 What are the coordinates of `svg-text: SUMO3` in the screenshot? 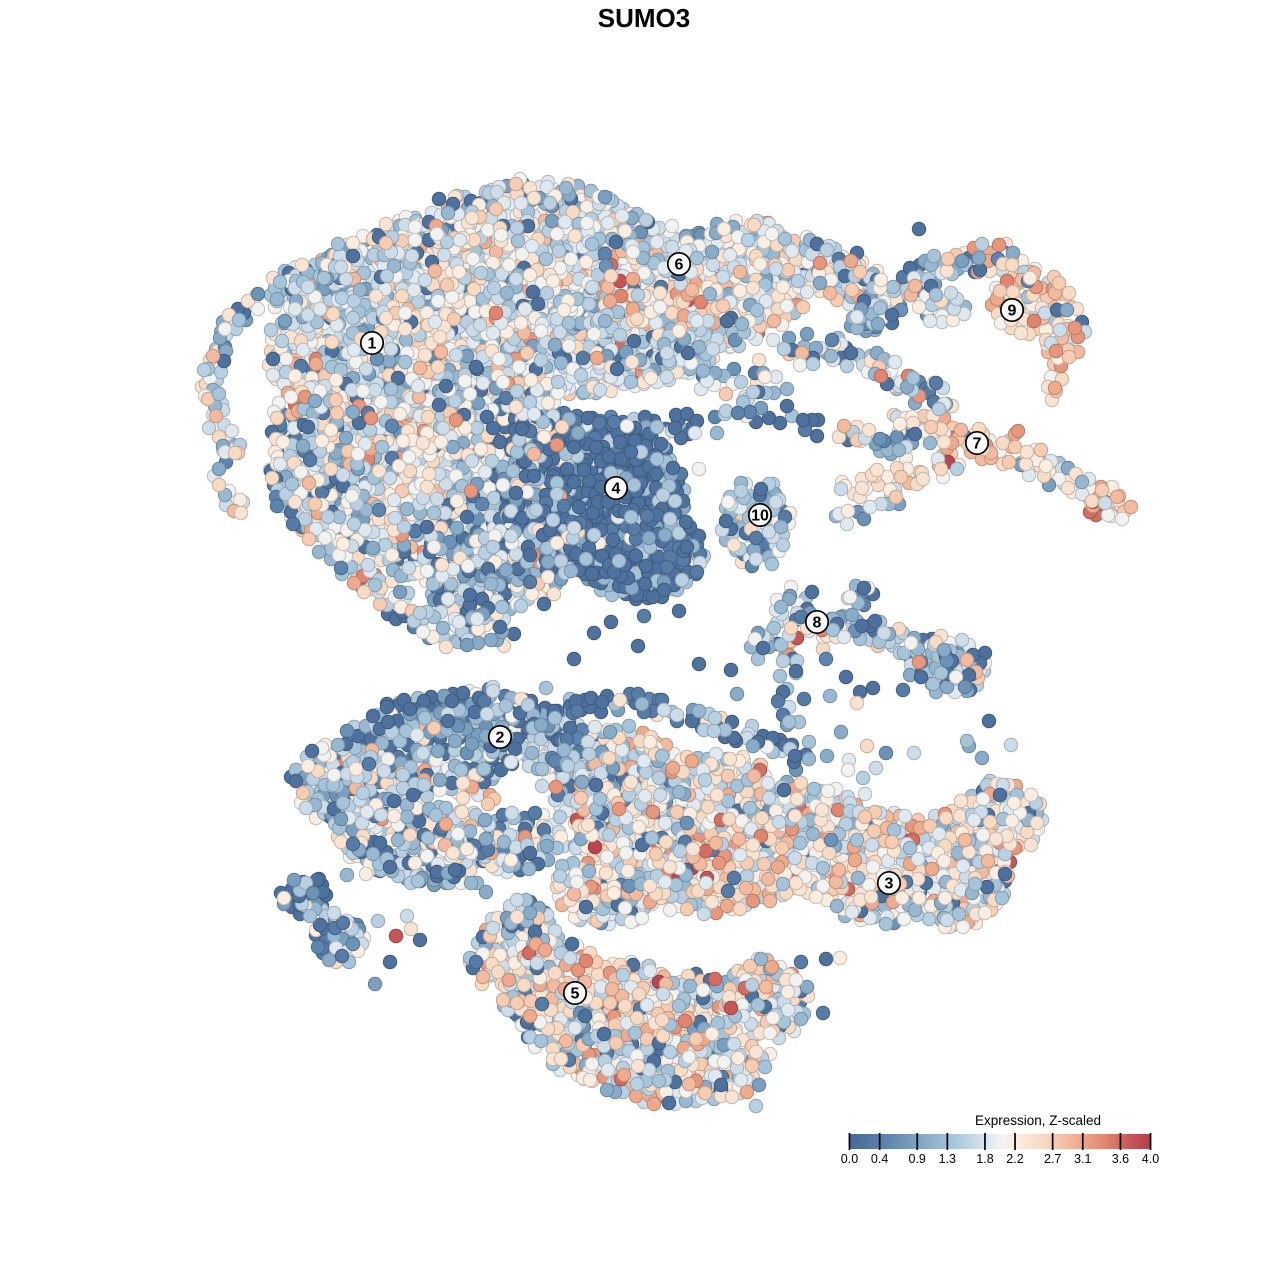 It's located at (644, 18).